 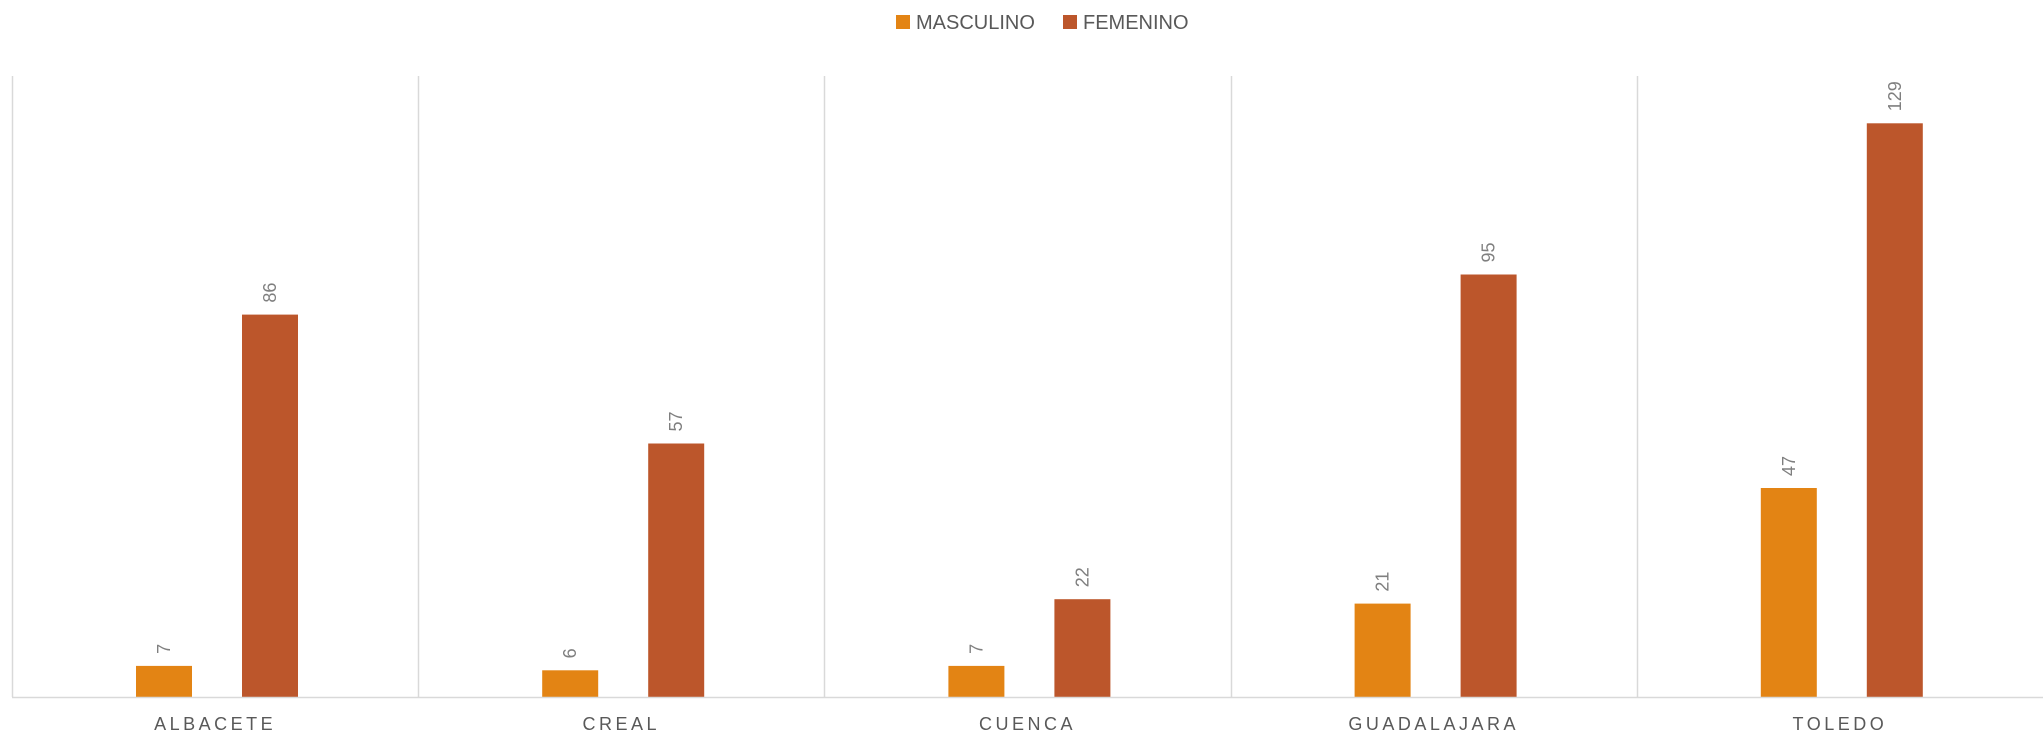 I want to click on data-label: 57, so click(x=676, y=421).